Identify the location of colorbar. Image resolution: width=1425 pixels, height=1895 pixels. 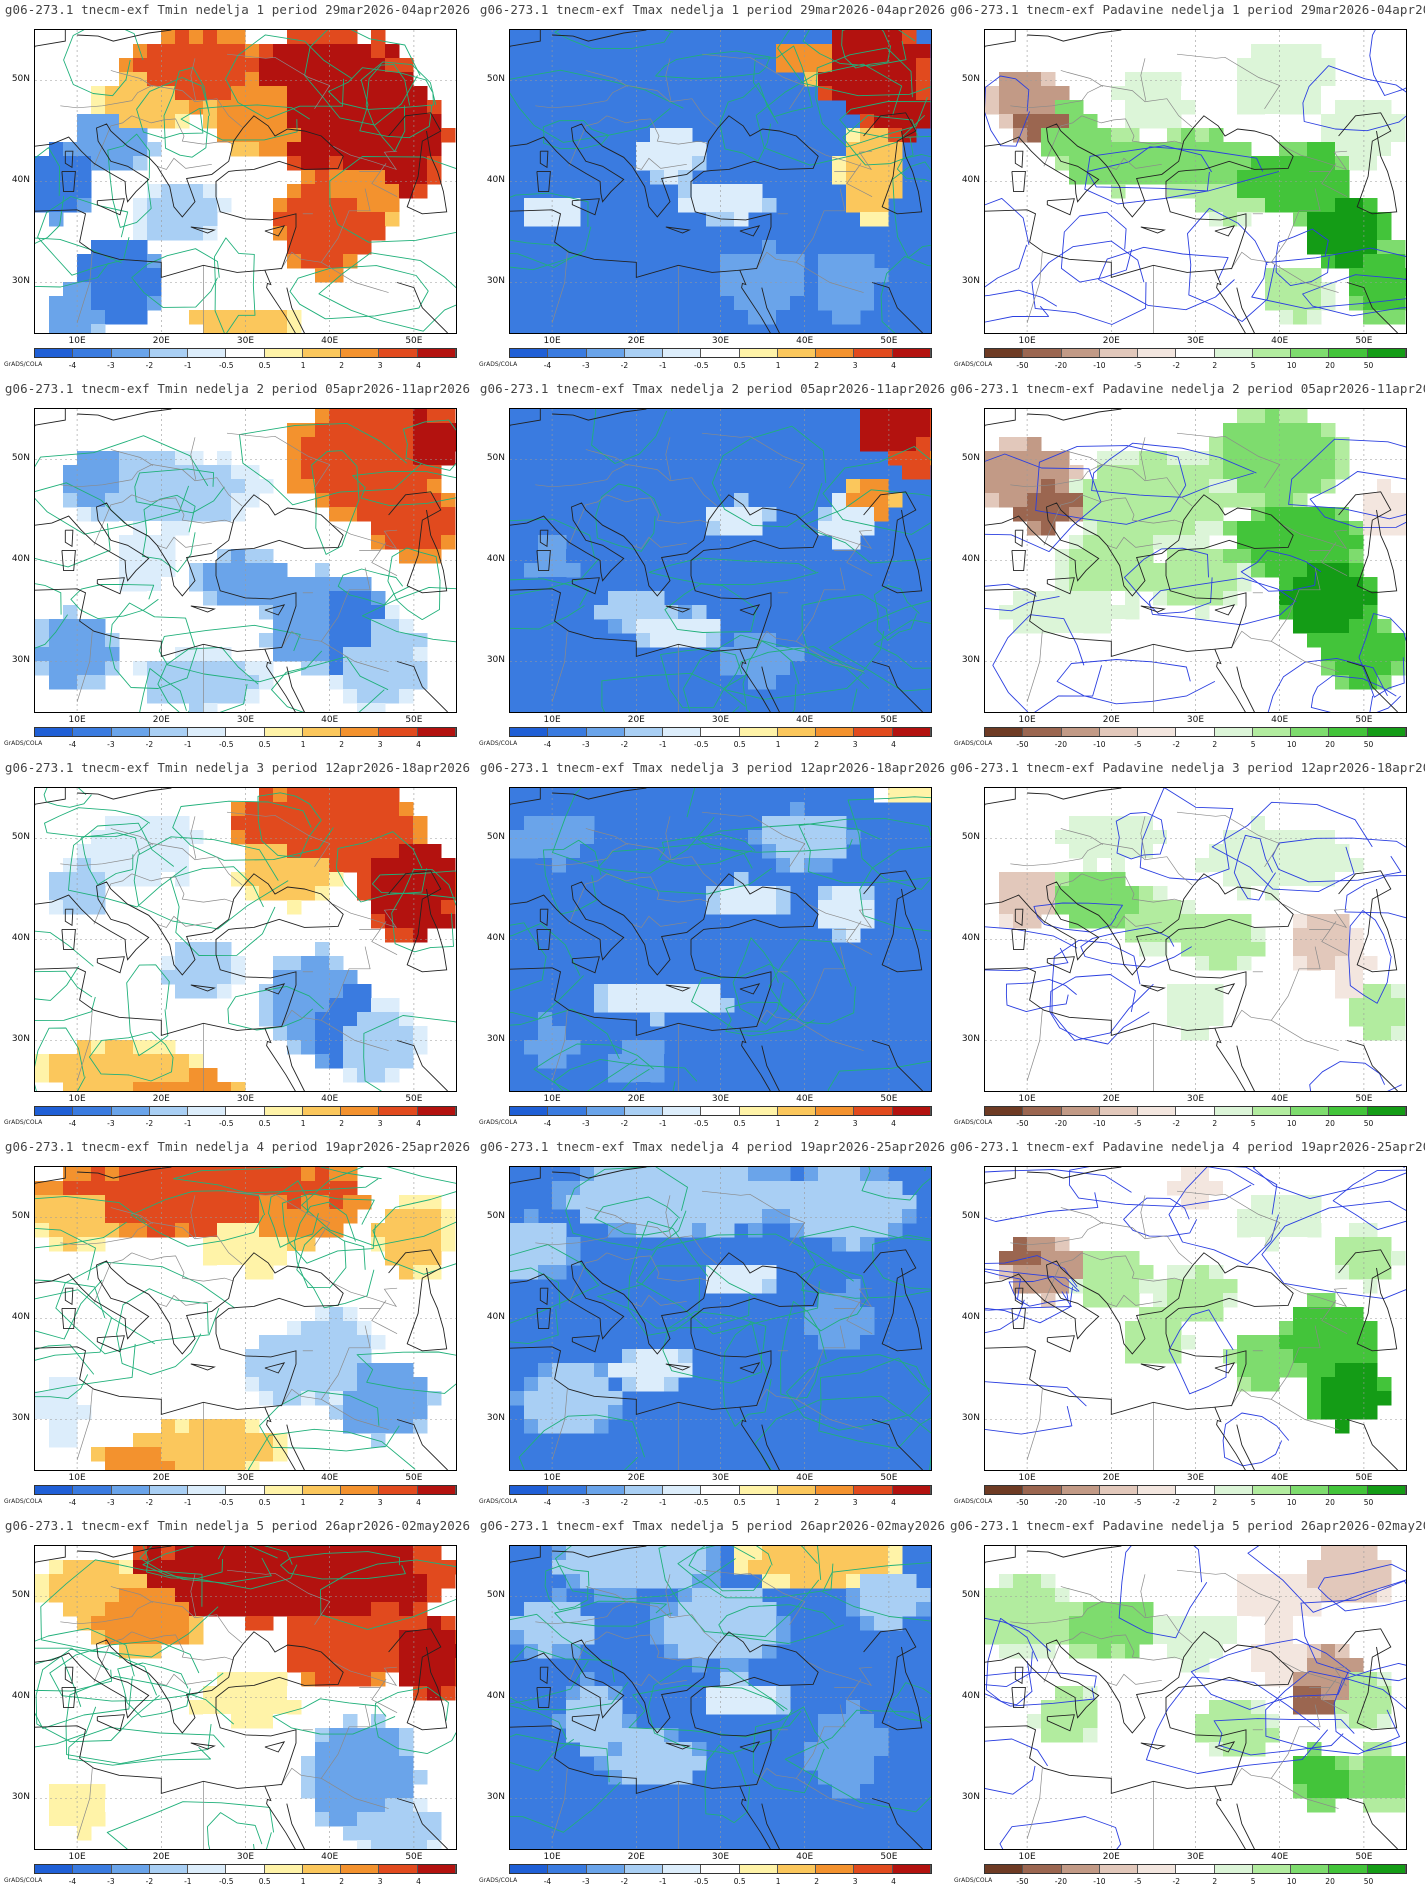
(245, 353).